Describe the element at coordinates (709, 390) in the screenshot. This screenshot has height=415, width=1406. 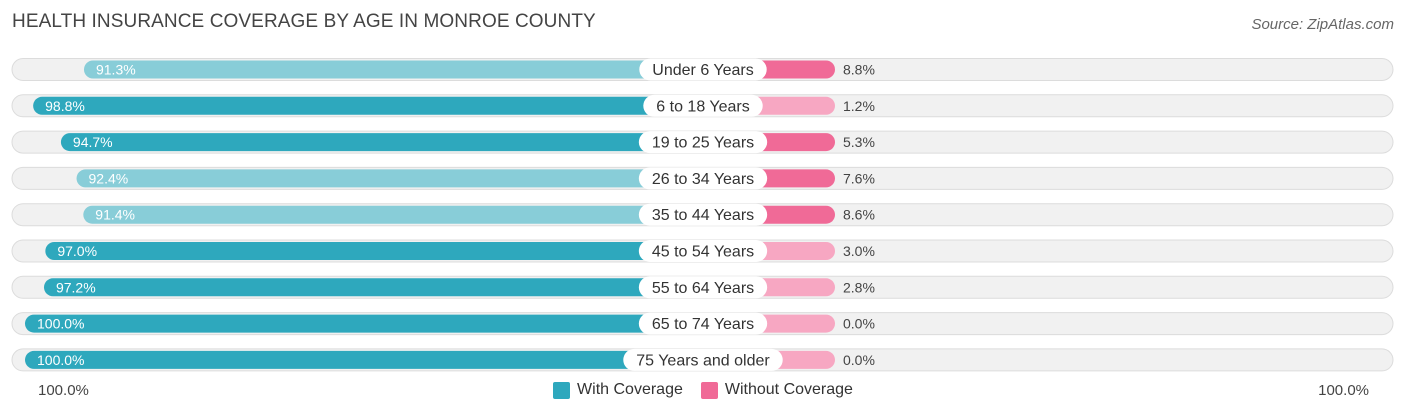
I see `legend-swatch-without-coverage` at that location.